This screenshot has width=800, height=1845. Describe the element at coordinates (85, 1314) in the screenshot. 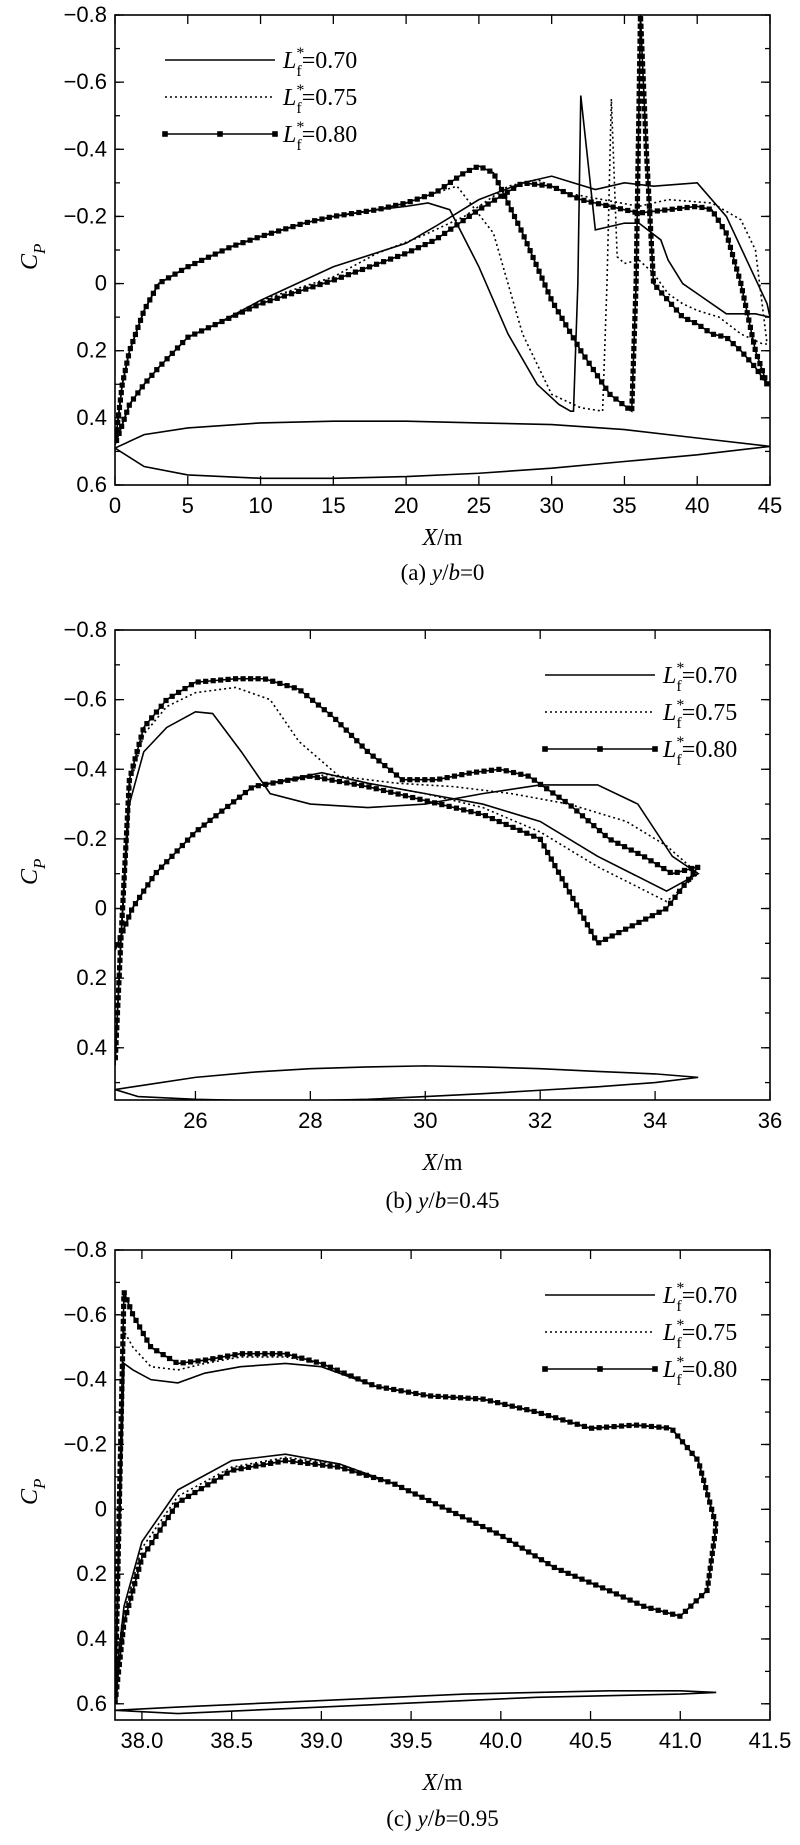

I see `y-tick-label: −0.6` at that location.